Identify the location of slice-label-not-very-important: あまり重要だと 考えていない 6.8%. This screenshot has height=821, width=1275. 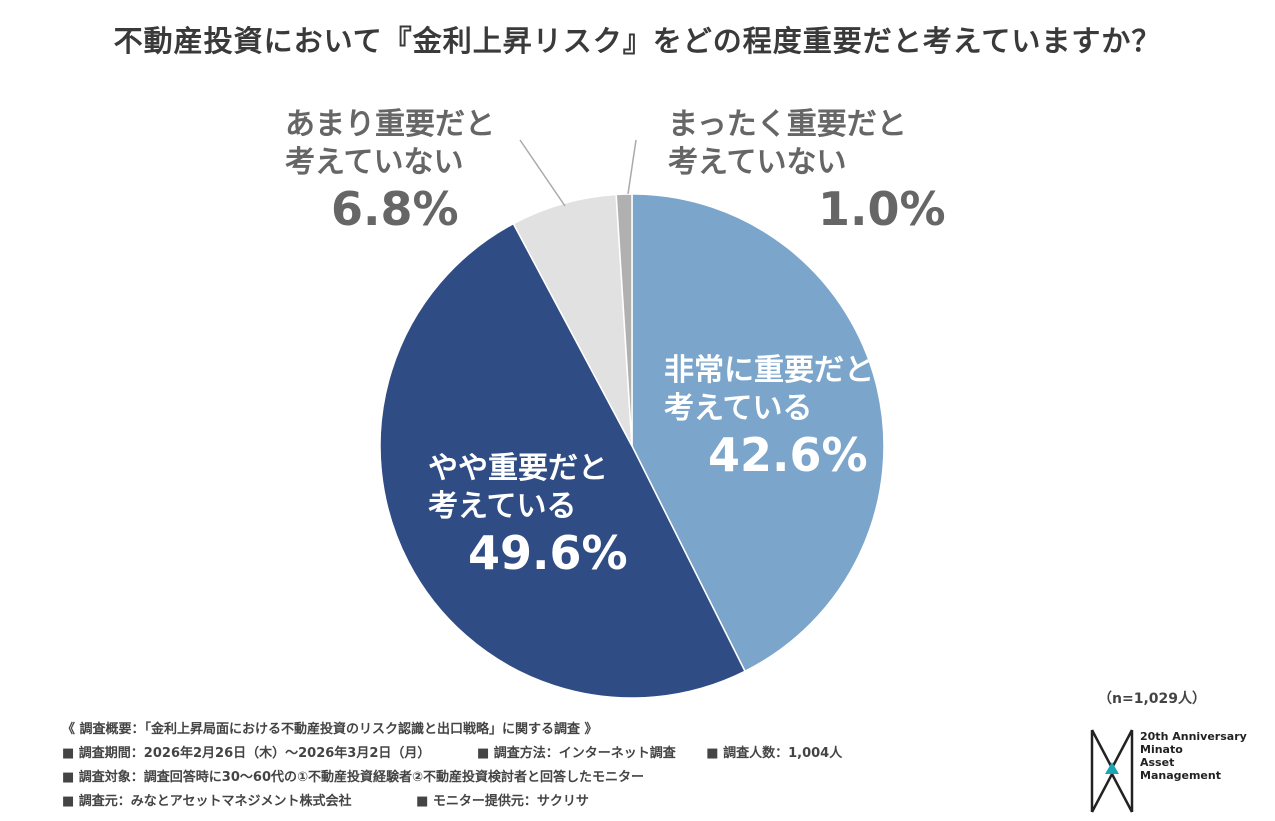
(390, 172).